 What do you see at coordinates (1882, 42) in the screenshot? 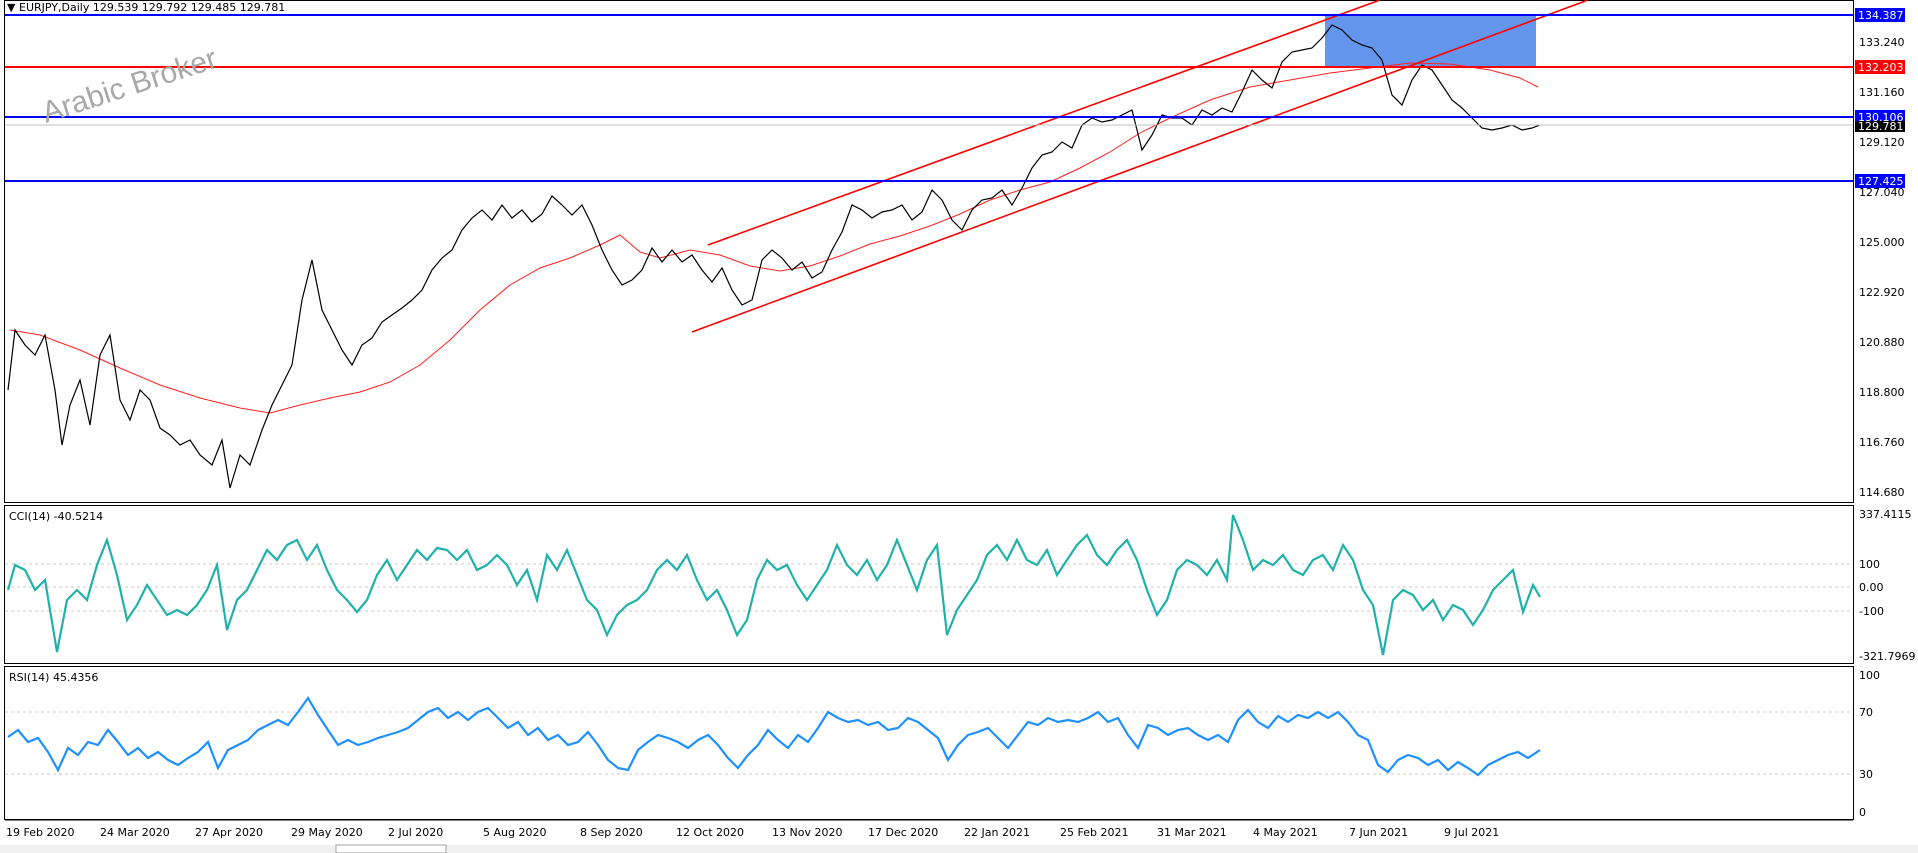
I see `price-tick: 133.240` at bounding box center [1882, 42].